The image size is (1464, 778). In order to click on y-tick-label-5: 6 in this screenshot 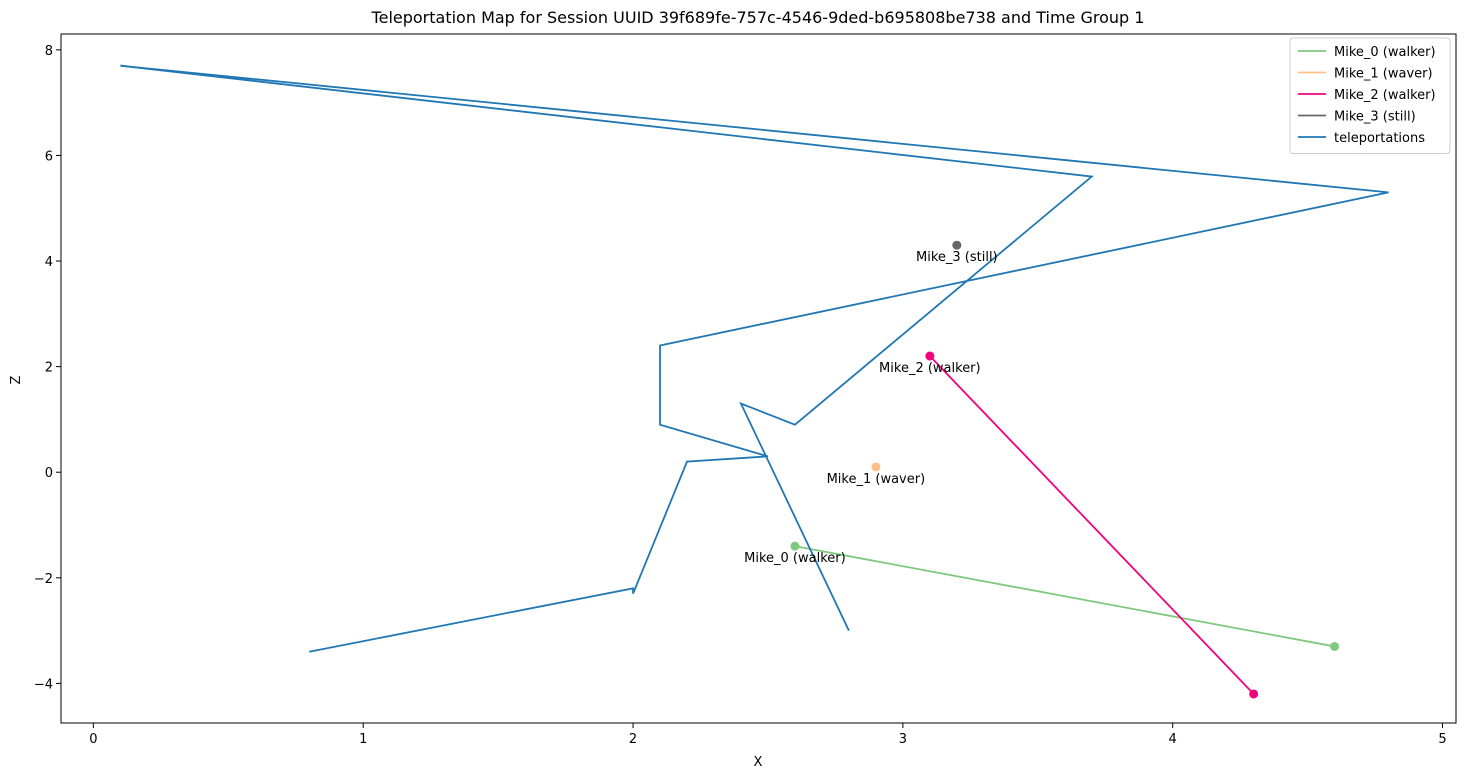, I will do `click(49, 156)`.